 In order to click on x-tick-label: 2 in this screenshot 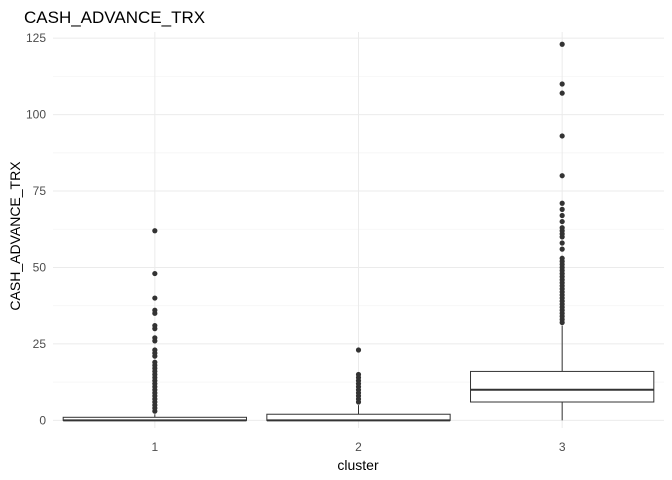, I will do `click(358, 447)`.